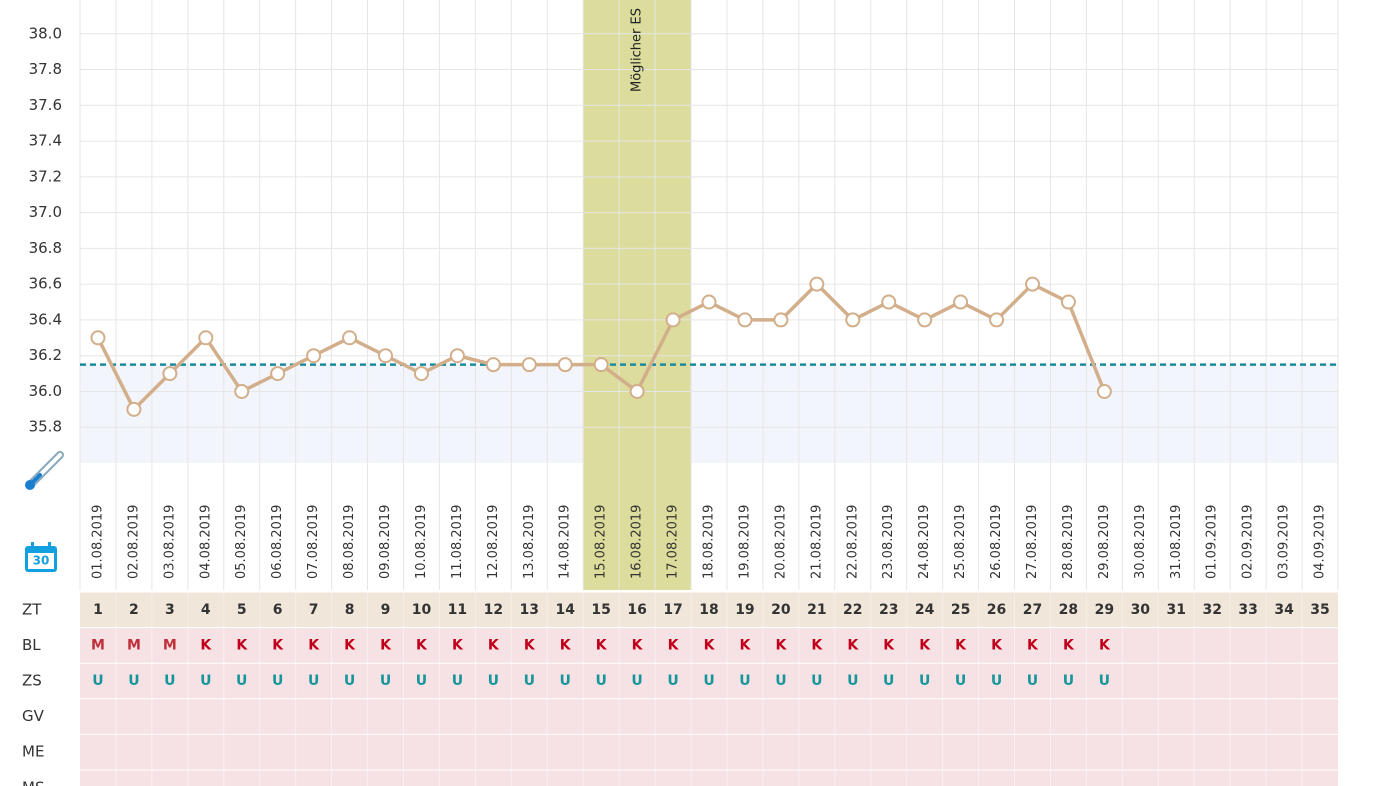 This screenshot has height=786, width=1400. I want to click on y-tick-label: 36.8, so click(45, 248).